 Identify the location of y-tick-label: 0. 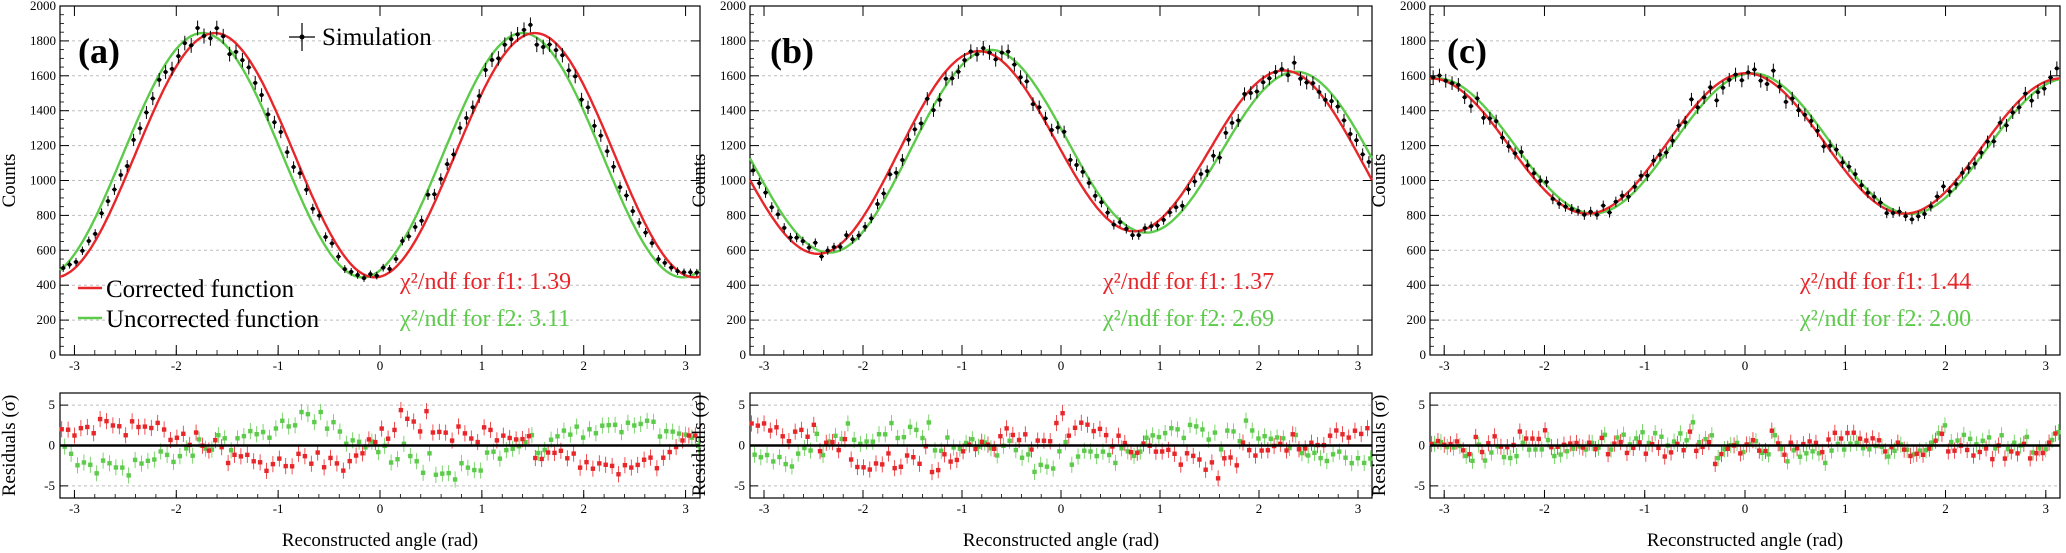
(1423, 354).